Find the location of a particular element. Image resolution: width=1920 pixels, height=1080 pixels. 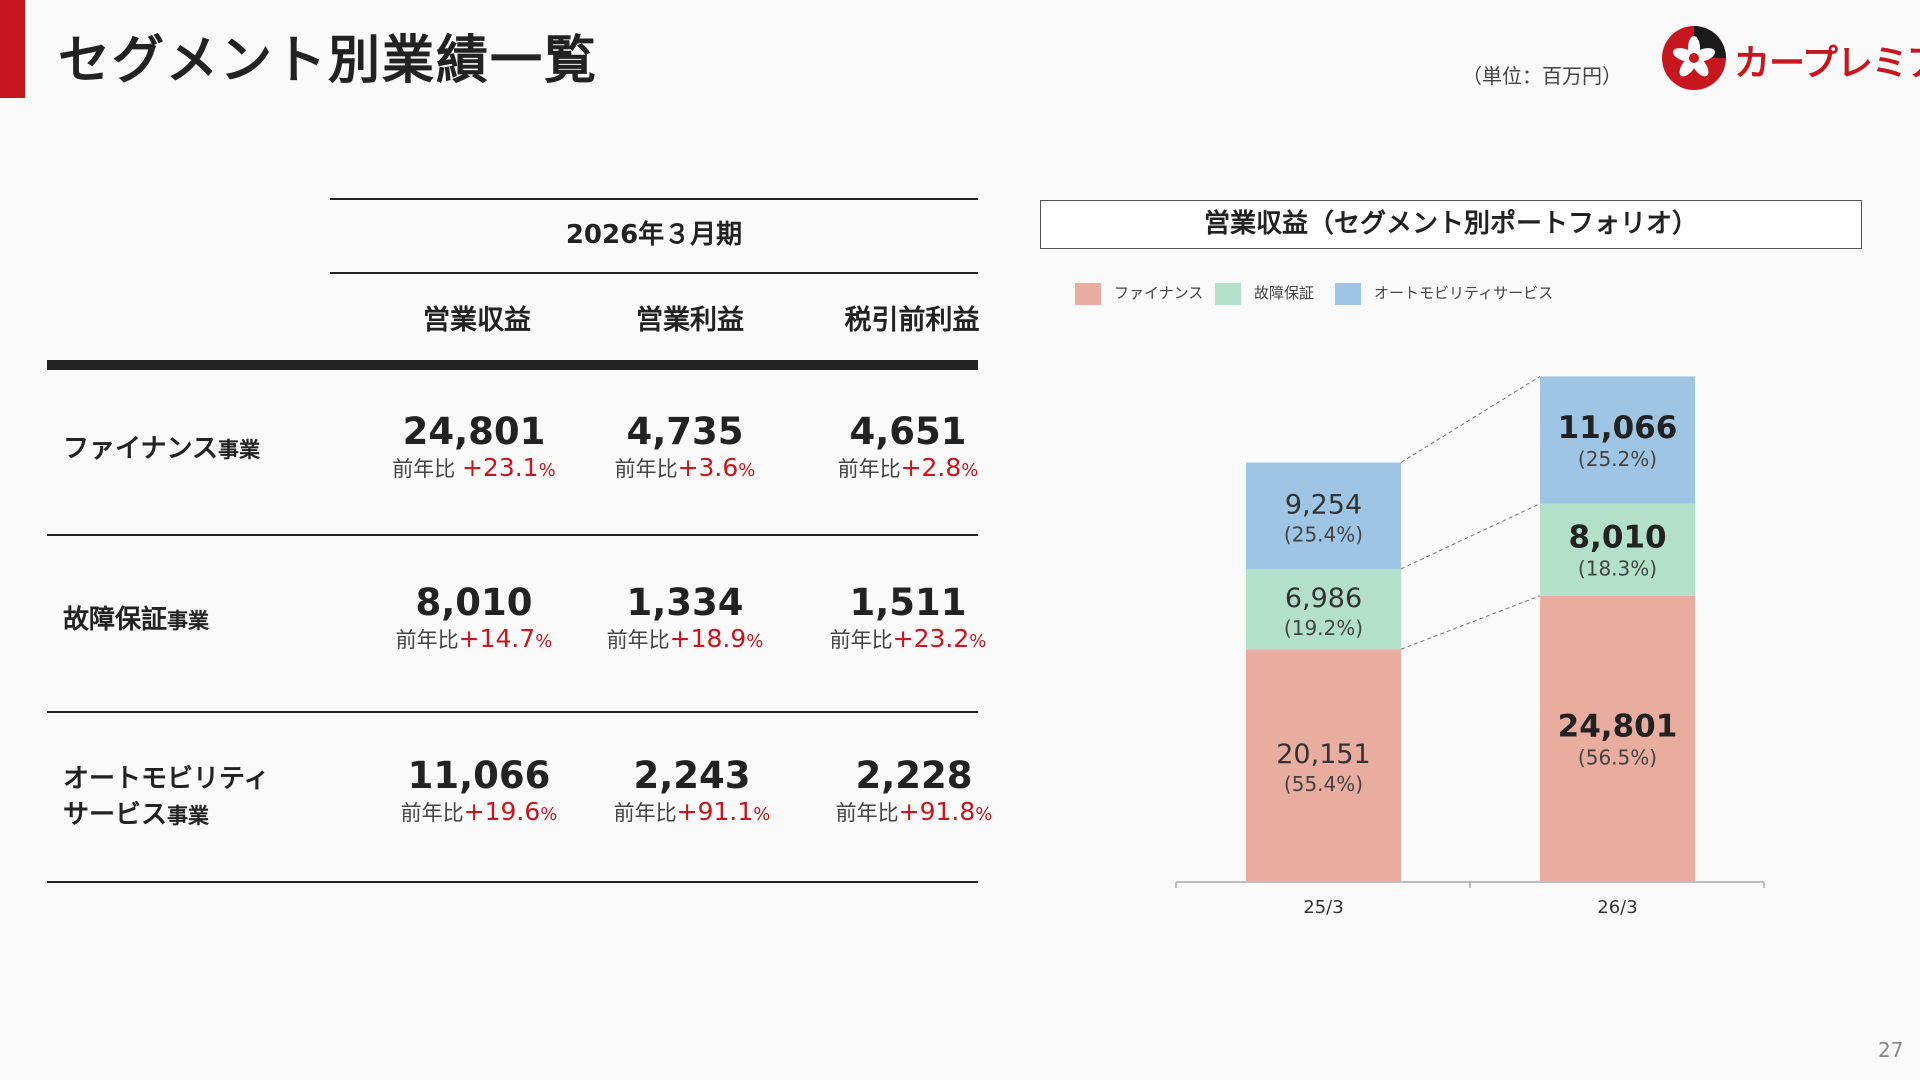

share-label: (18.3%) is located at coordinates (1617, 569).